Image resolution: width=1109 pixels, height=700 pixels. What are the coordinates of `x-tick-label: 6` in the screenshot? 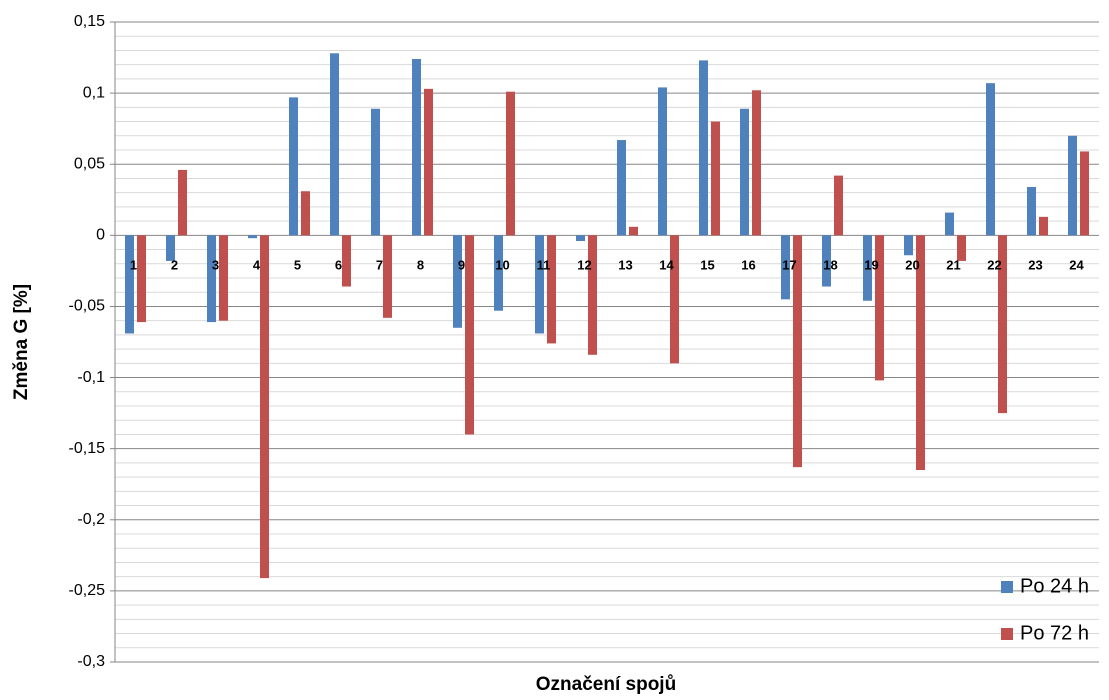 It's located at (338, 264).